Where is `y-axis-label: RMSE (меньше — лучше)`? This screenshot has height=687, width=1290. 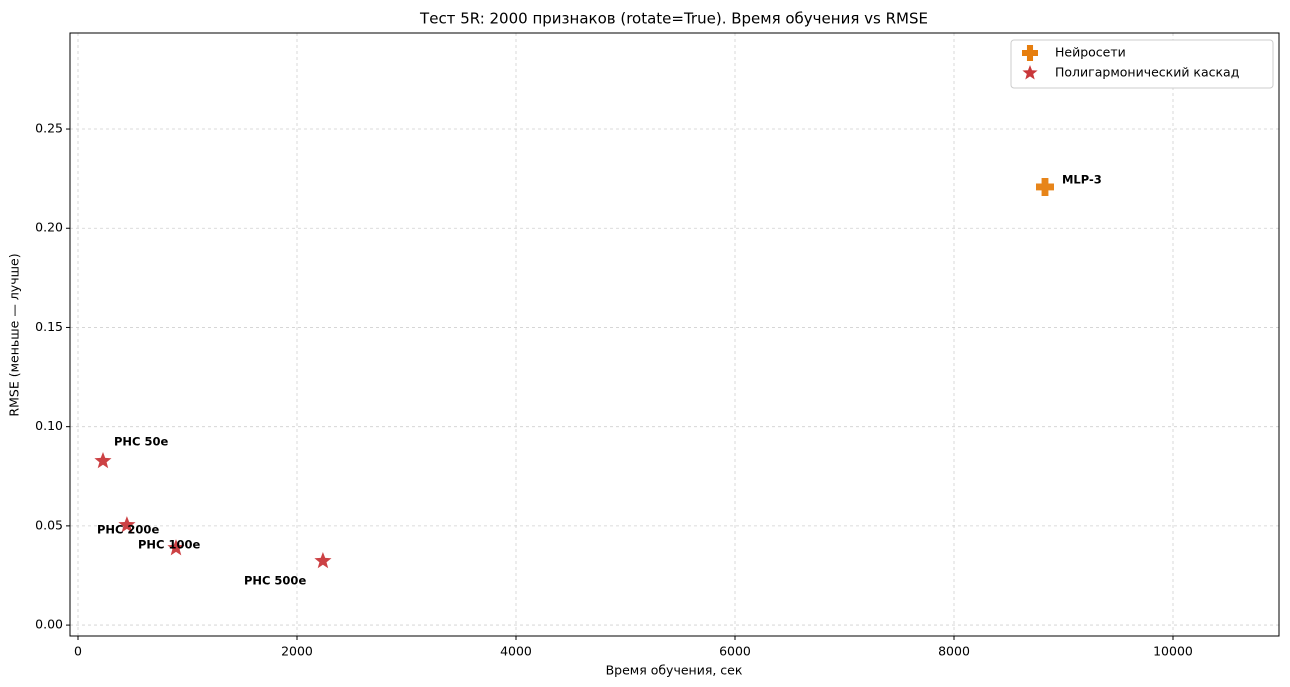 y-axis-label: RMSE (меньше — лучше) is located at coordinates (14, 334).